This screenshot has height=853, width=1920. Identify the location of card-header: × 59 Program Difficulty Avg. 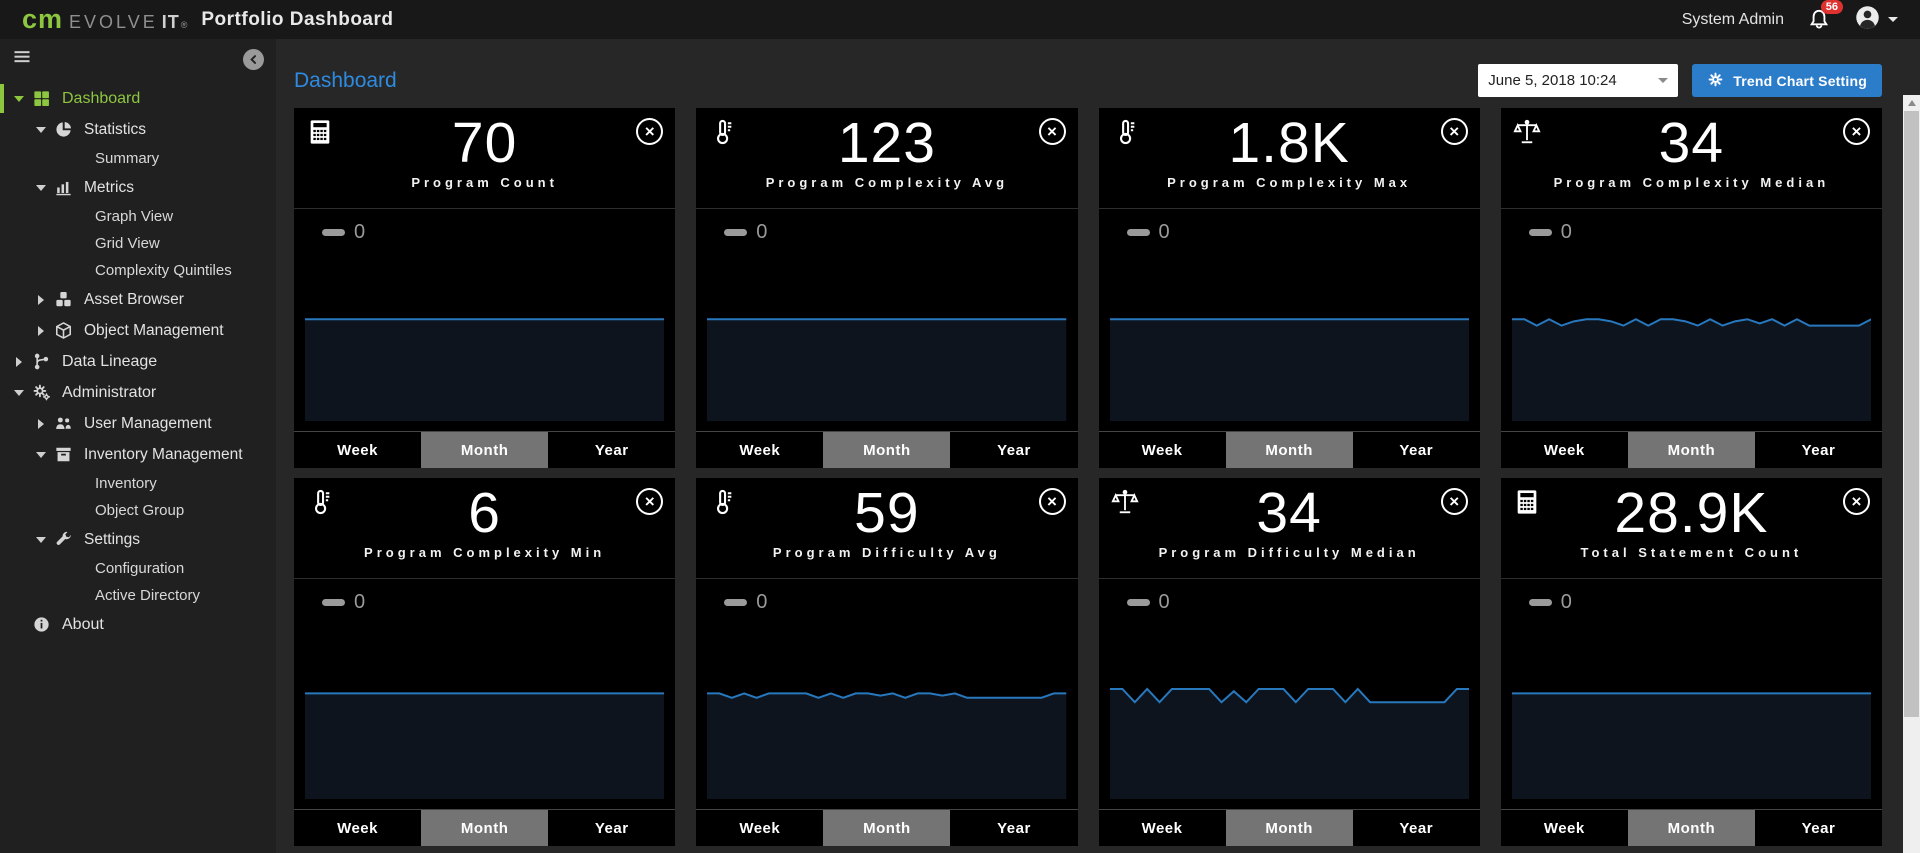
(887, 528).